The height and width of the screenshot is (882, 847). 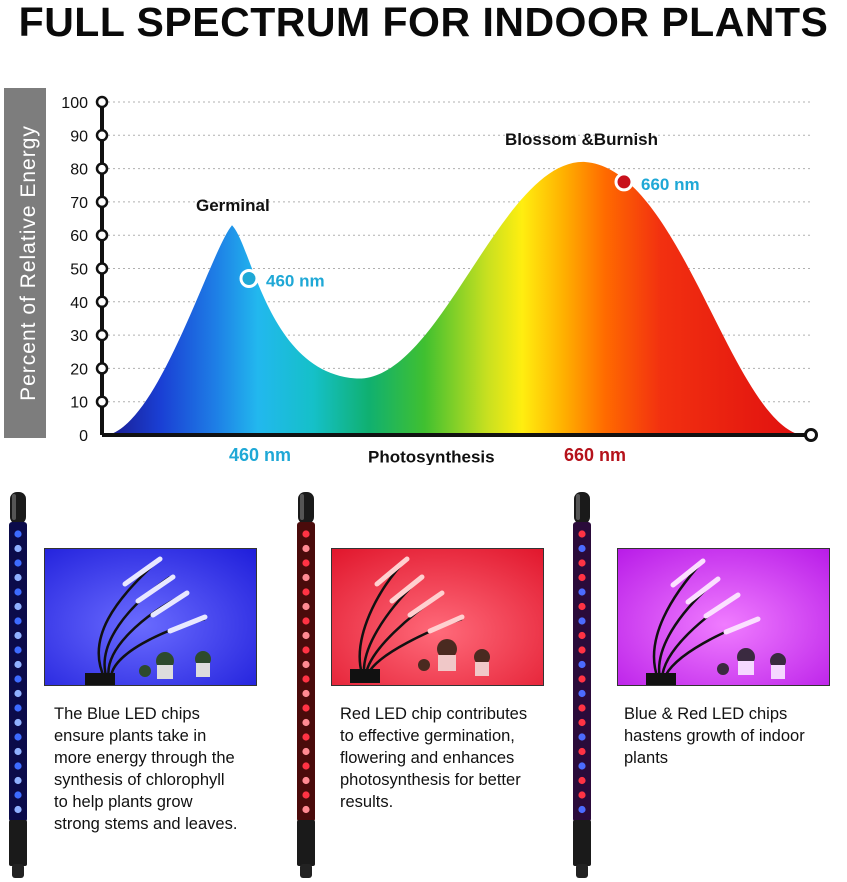 I want to click on caption-line: ensure plants take in, so click(x=130, y=736).